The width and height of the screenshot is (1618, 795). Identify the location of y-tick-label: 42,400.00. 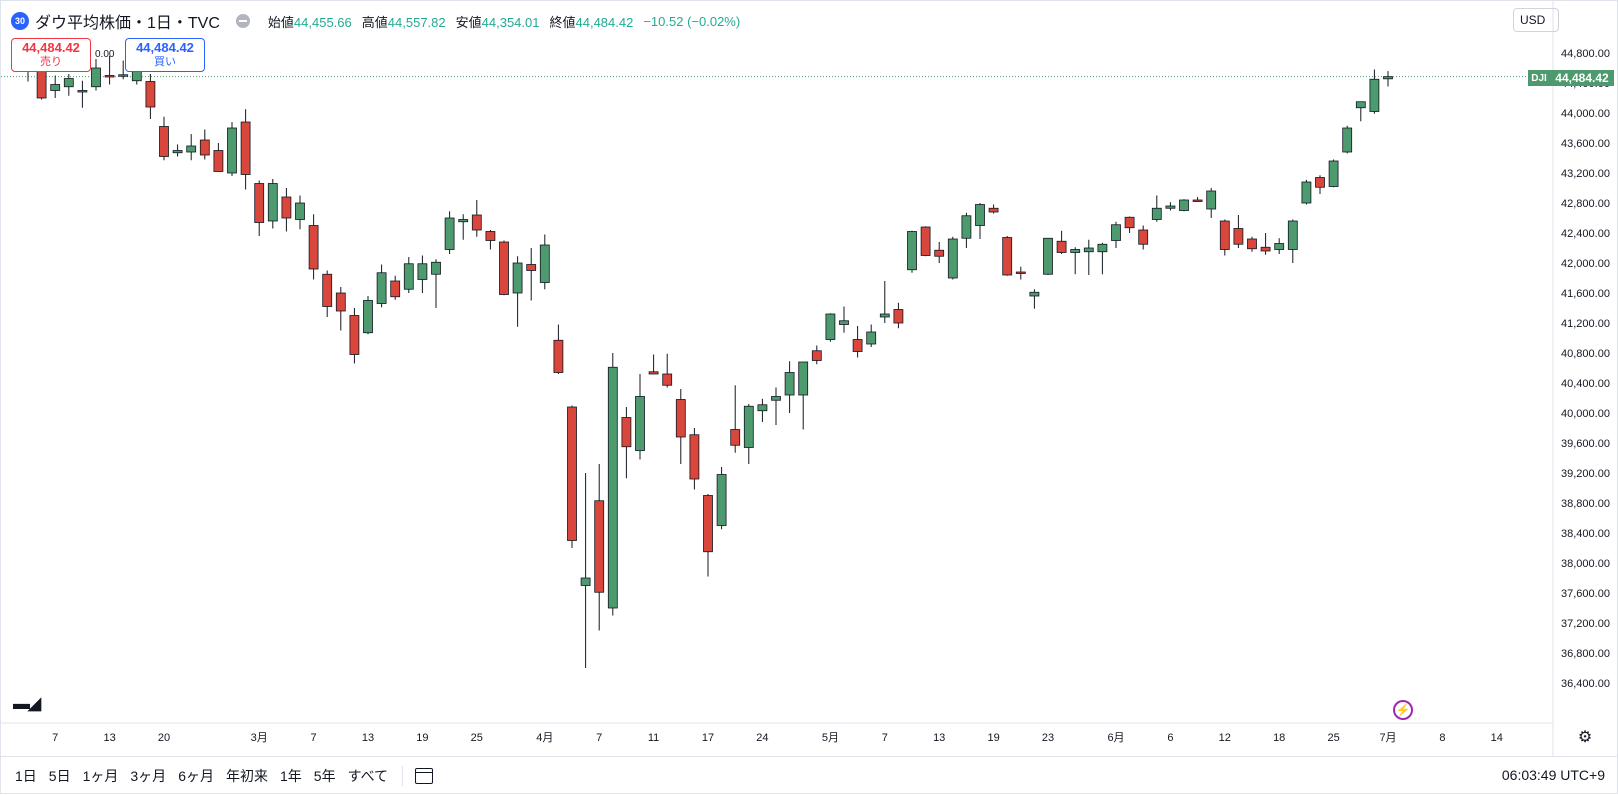
(1585, 234).